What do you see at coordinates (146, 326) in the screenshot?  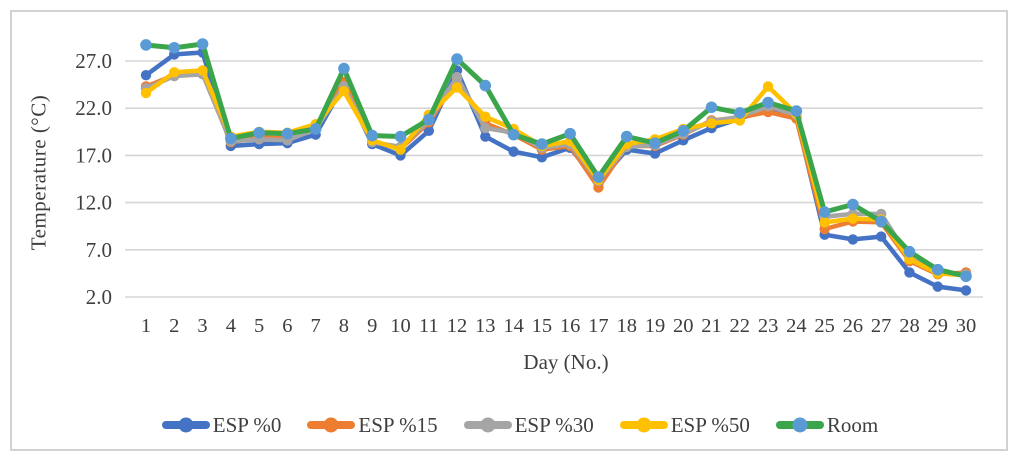 I see `x-tick-label-1: 1` at bounding box center [146, 326].